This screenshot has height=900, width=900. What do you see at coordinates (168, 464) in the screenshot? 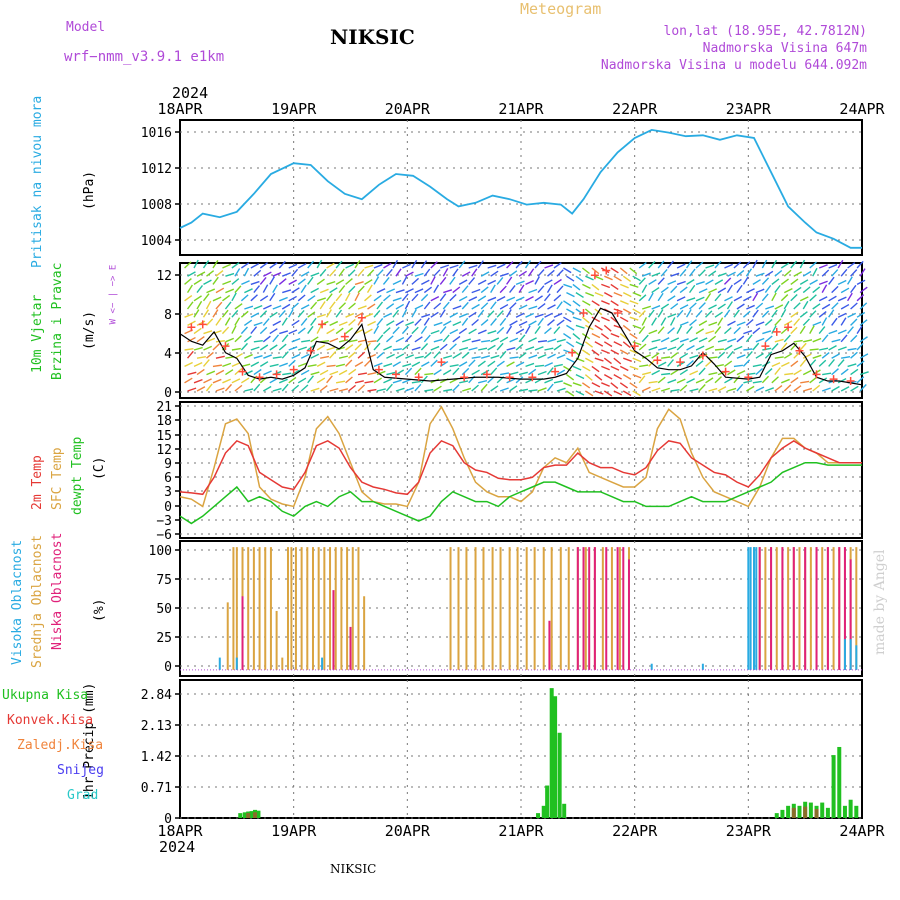
I see `y-tick-label: 9` at bounding box center [168, 464].